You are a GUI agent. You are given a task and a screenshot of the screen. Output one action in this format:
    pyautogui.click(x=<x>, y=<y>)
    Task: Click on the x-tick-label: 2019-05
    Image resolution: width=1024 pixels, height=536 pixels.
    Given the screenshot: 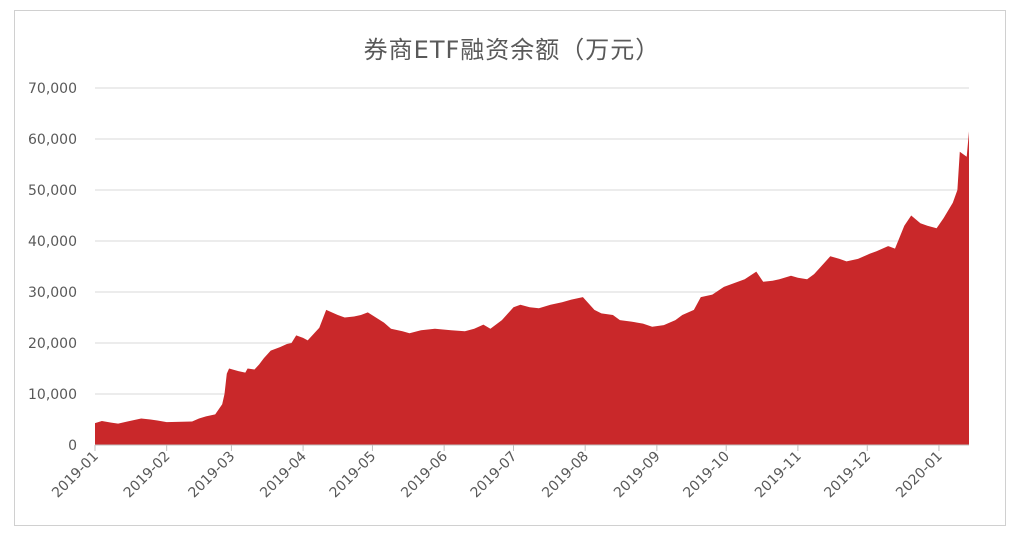 What is the action you would take?
    pyautogui.click(x=353, y=475)
    